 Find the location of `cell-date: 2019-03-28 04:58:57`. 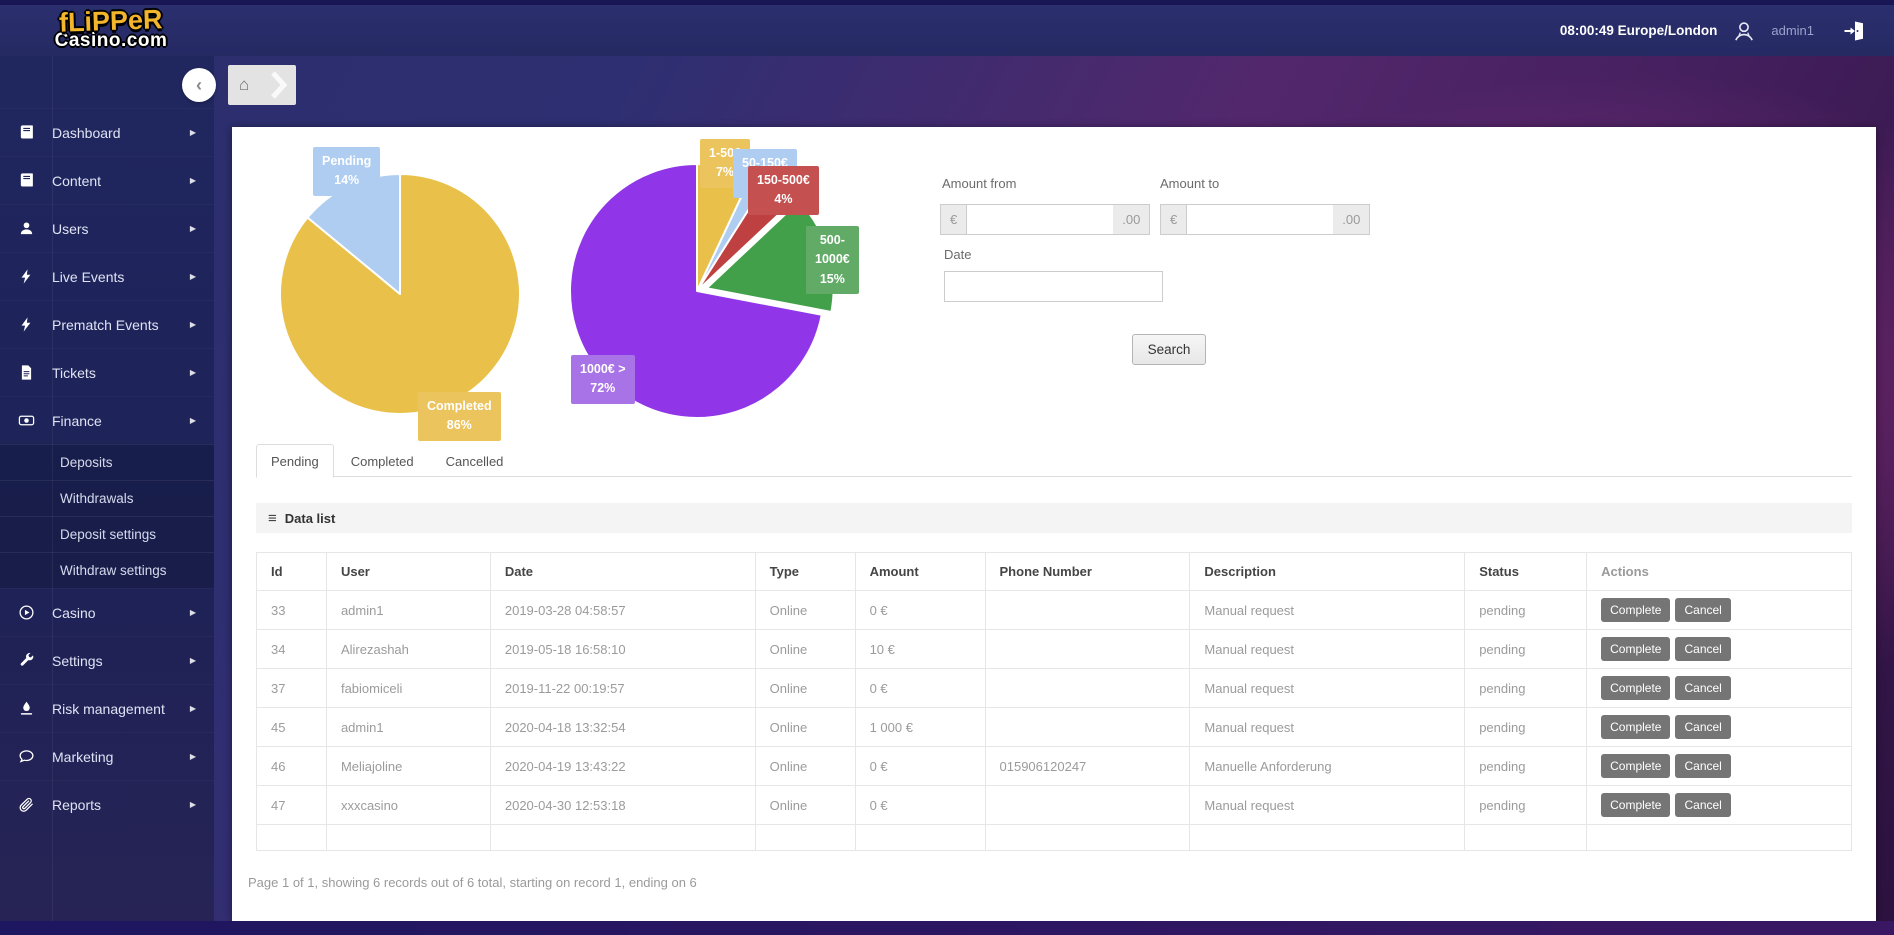

cell-date: 2019-03-28 04:58:57 is located at coordinates (622, 610).